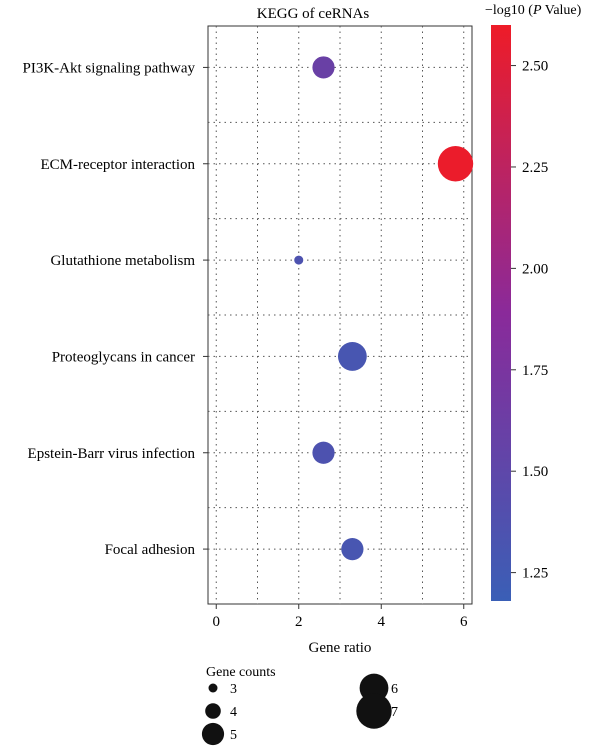  Describe the element at coordinates (109, 68) in the screenshot. I see `category-label: PI3K-Akt signaling pathway` at that location.